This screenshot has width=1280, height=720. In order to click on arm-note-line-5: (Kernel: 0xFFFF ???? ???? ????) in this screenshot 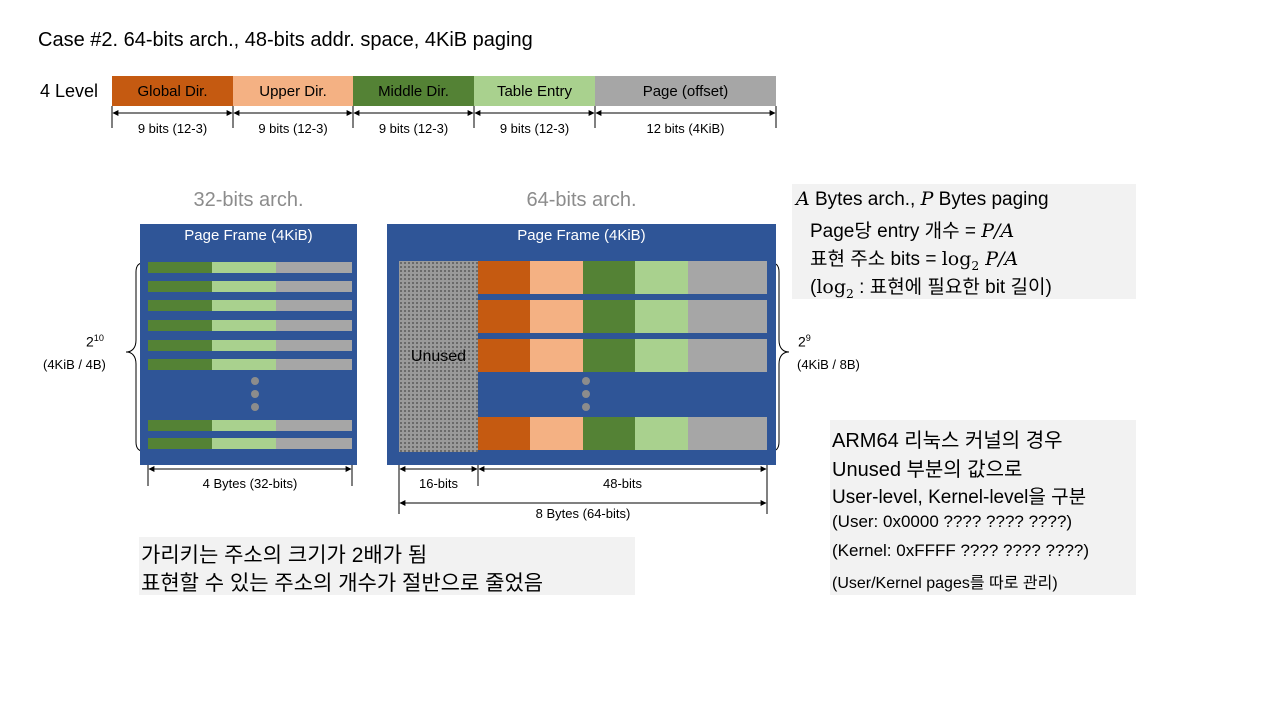, I will do `click(961, 550)`.